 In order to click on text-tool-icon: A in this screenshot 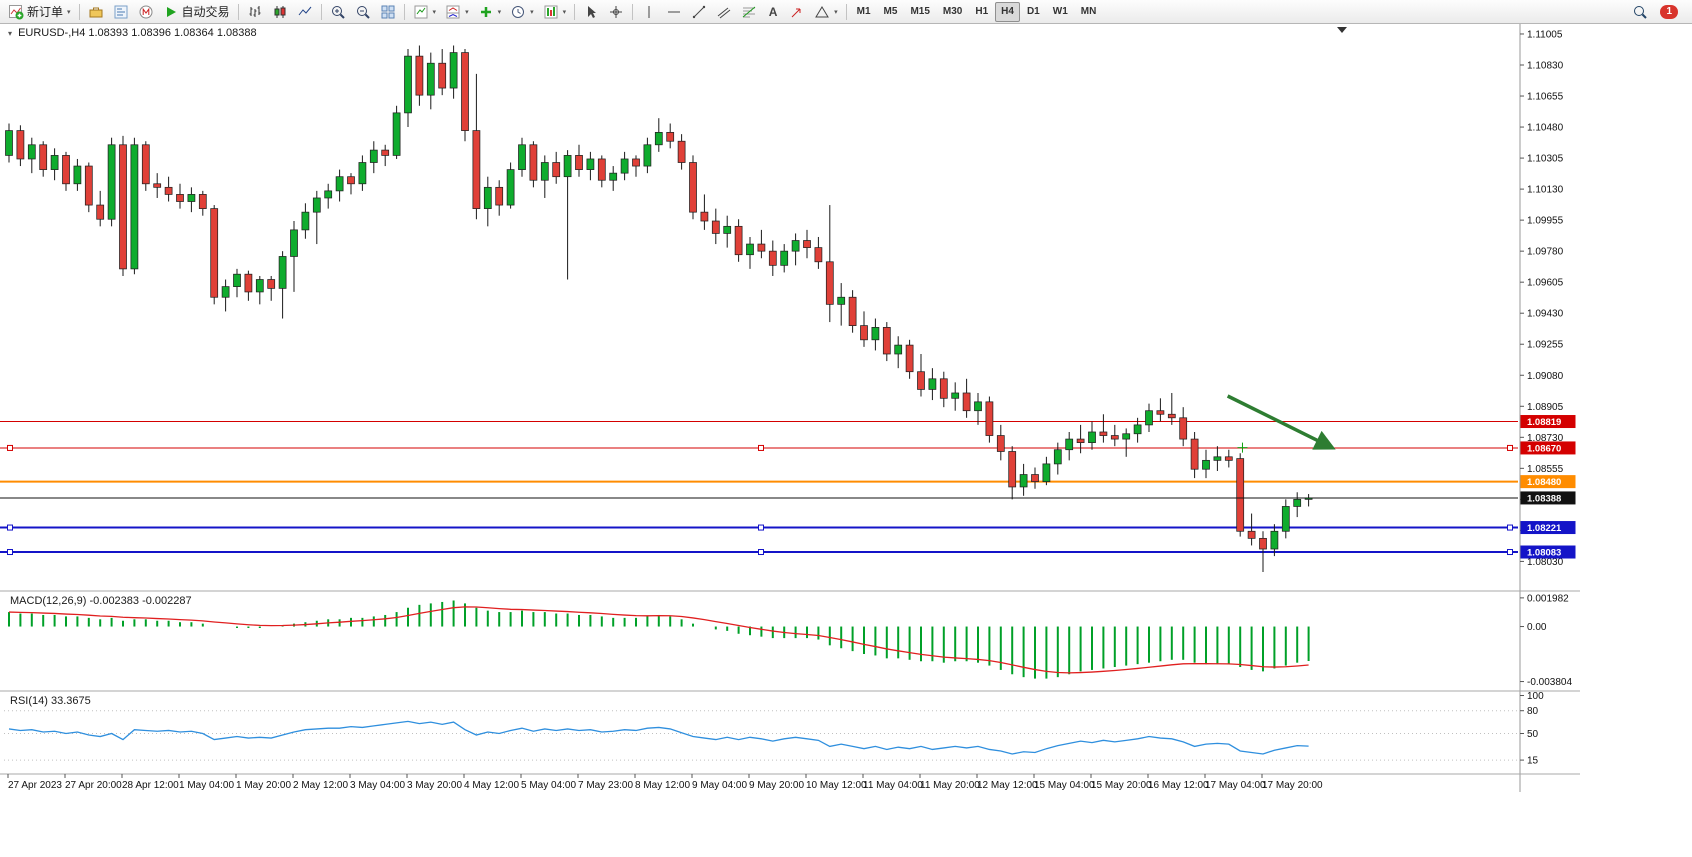, I will do `click(773, 11)`.